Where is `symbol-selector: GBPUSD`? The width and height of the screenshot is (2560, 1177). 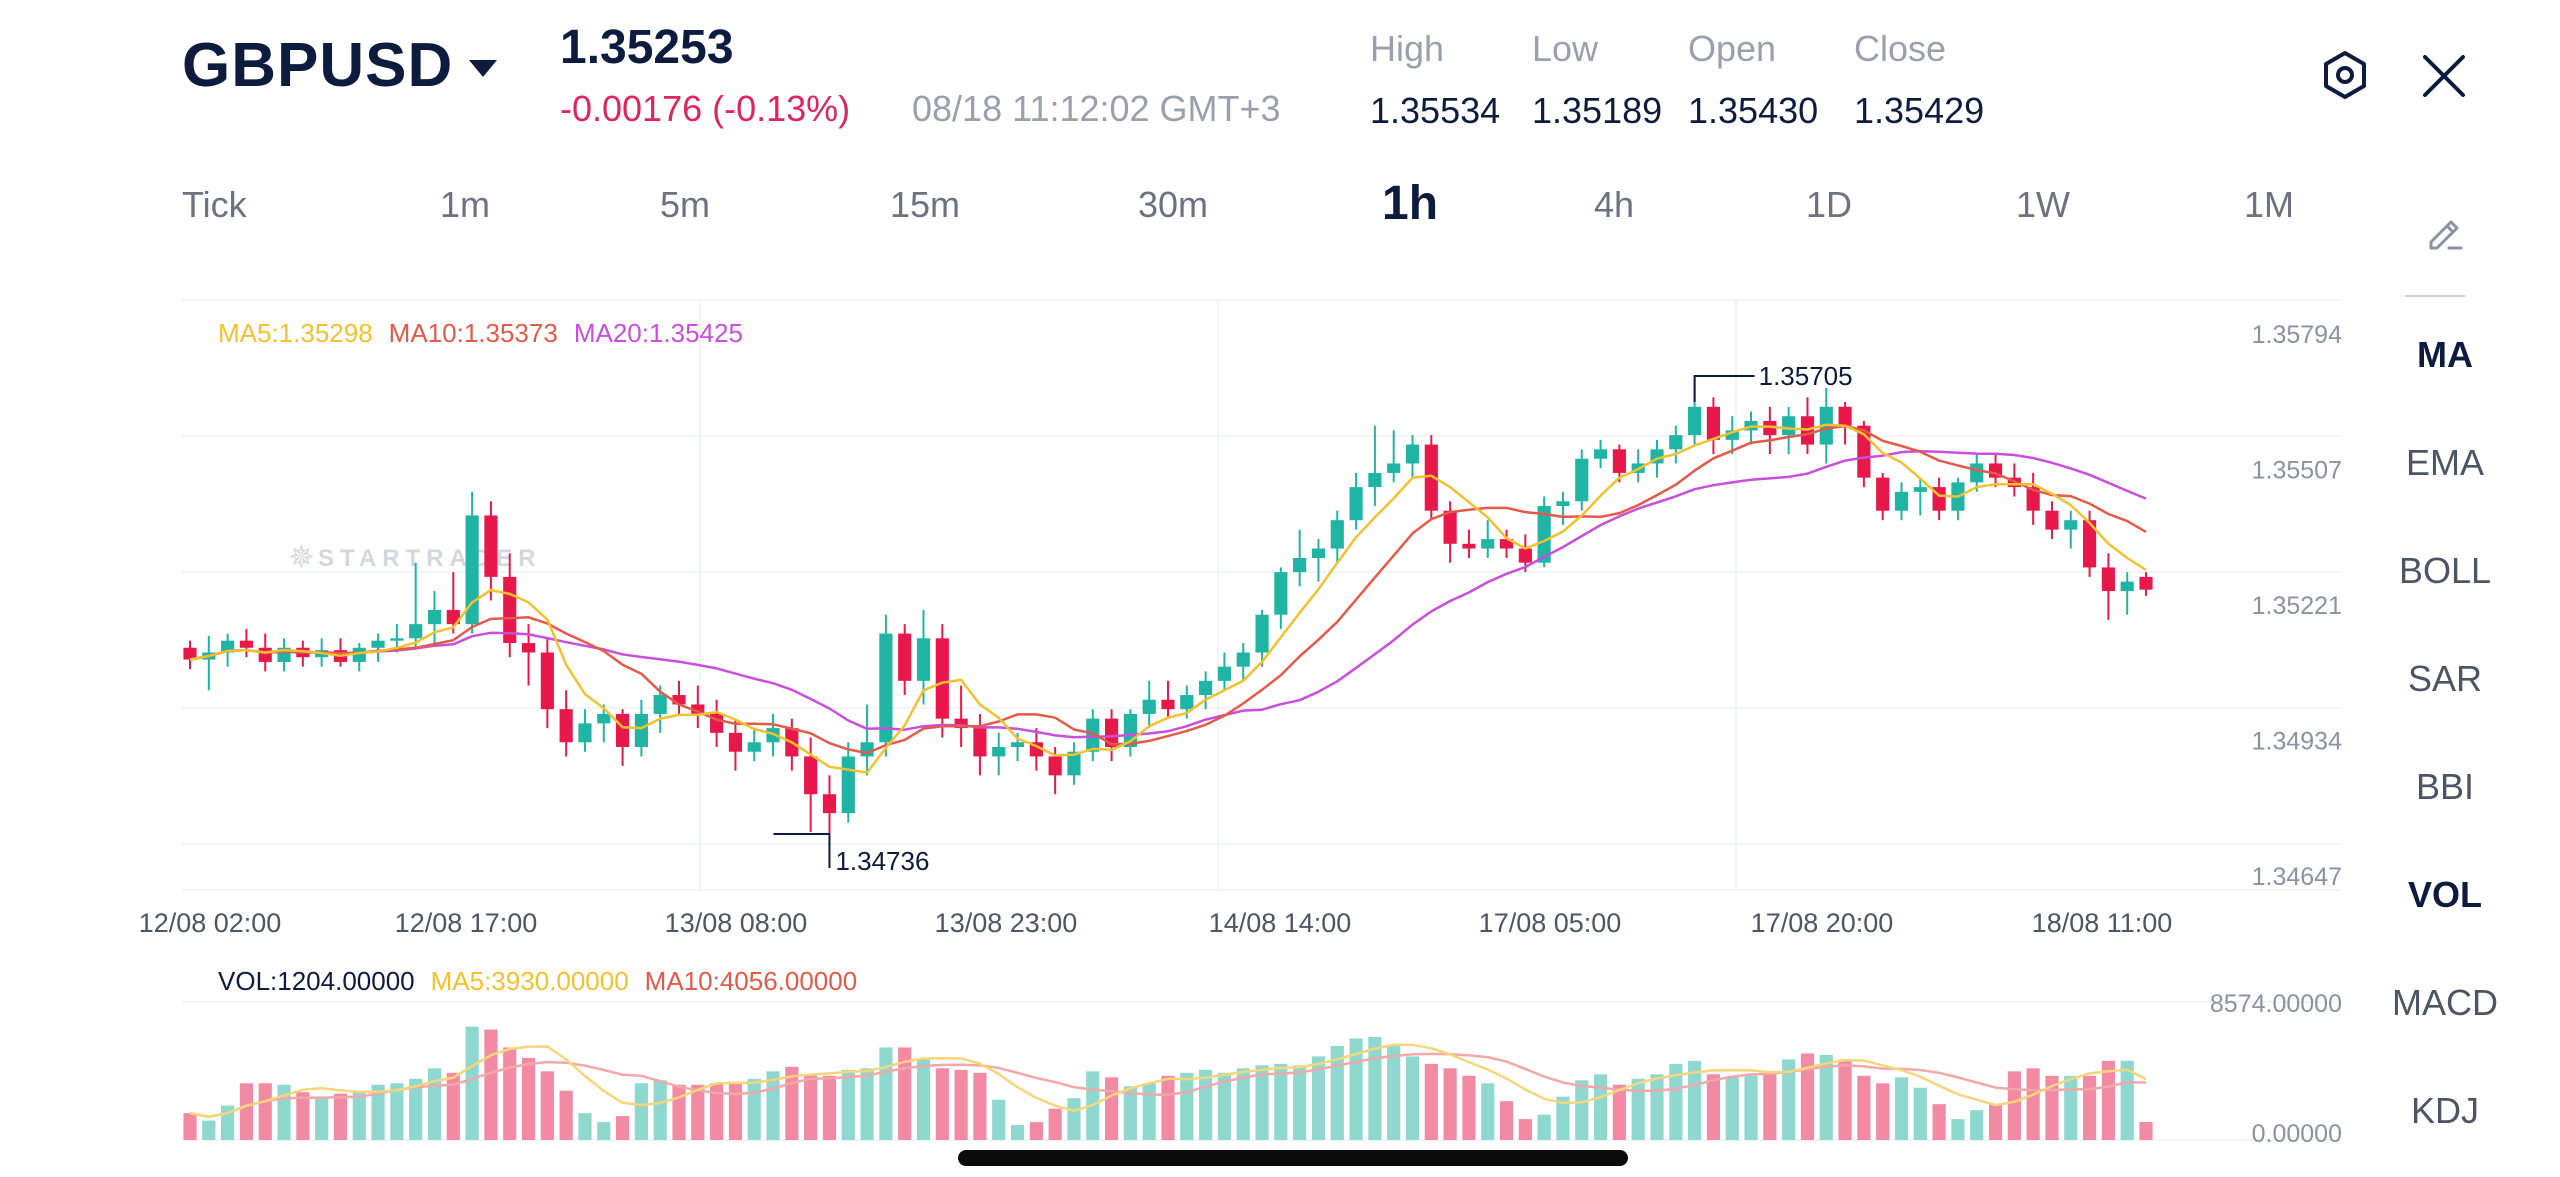
symbol-selector: GBPUSD is located at coordinates (340, 65).